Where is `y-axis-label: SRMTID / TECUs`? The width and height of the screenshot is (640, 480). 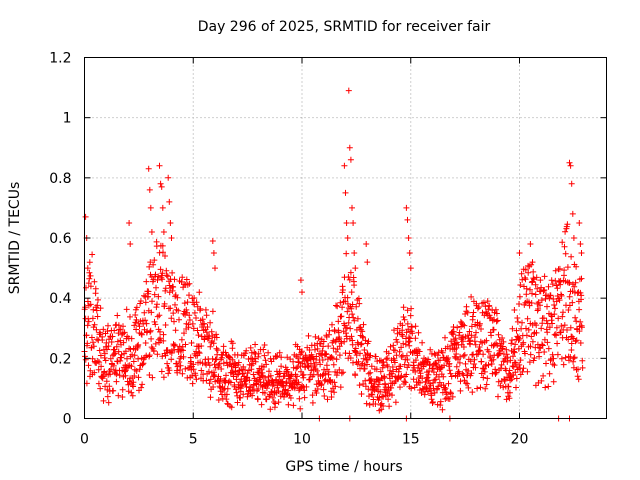 y-axis-label: SRMTID / TECUs is located at coordinates (15, 238).